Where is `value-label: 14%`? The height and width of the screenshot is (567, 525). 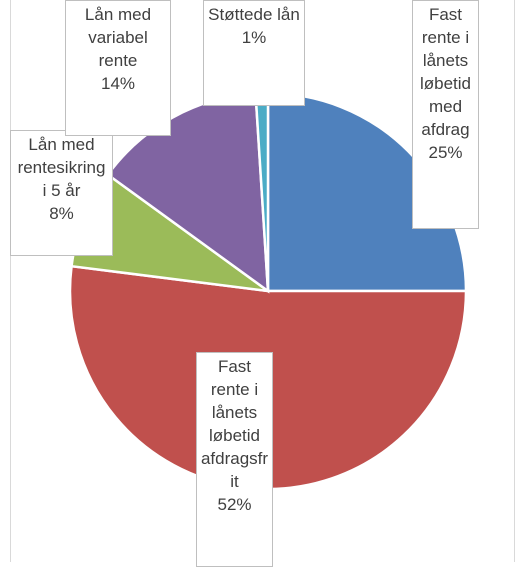 value-label: 14% is located at coordinates (118, 83).